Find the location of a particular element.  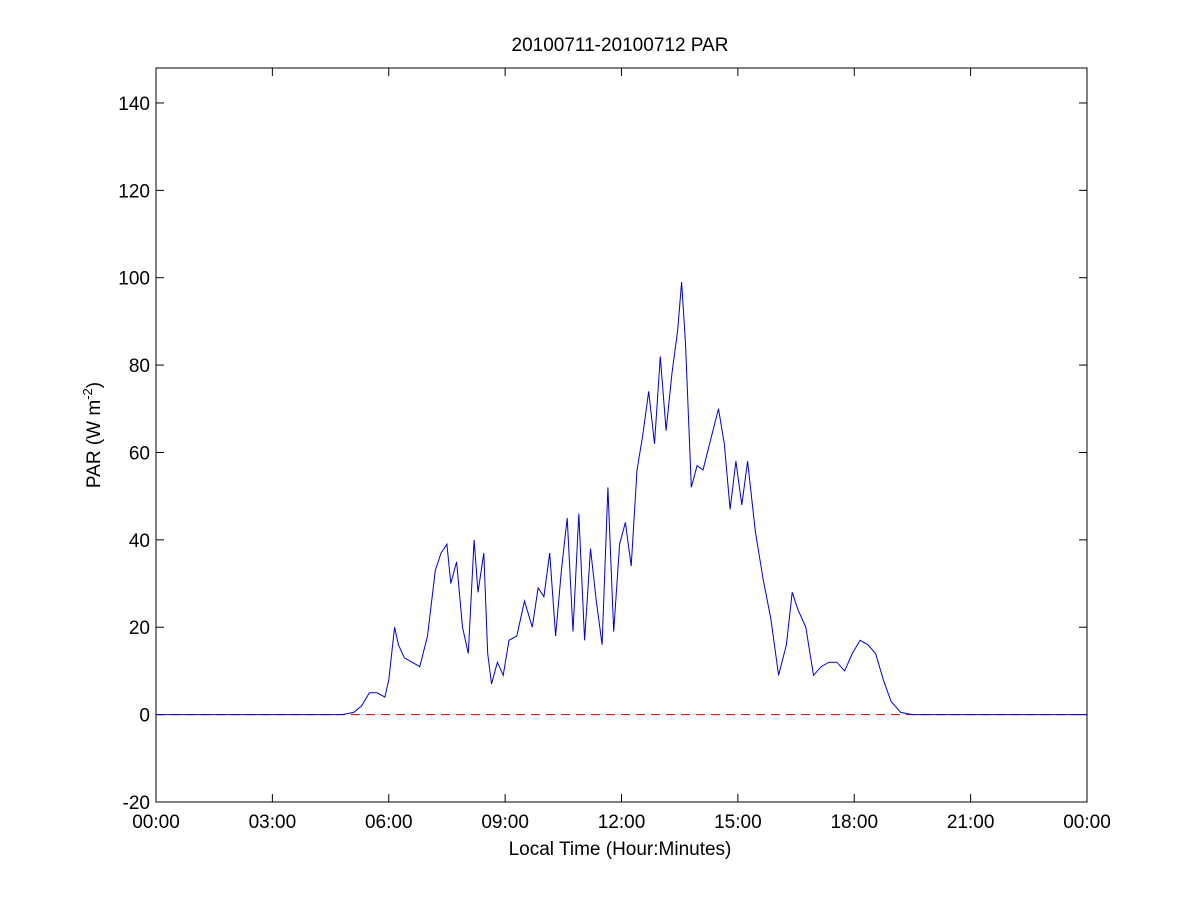

x-tick-label-3: 09:00 is located at coordinates (505, 822).